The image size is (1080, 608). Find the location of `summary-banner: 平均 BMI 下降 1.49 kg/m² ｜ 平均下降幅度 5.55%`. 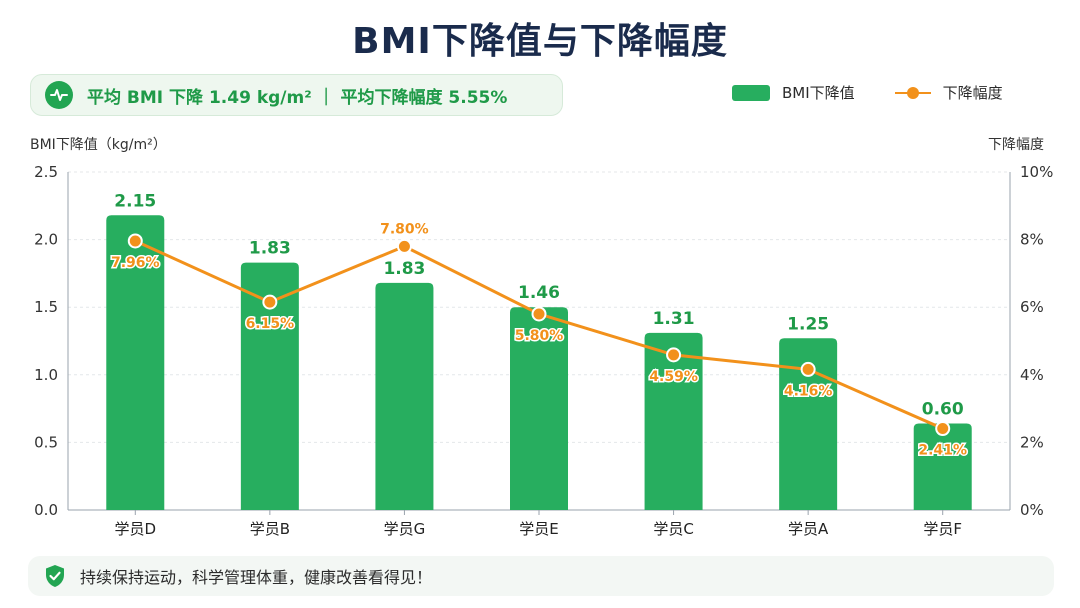

summary-banner: 平均 BMI 下降 1.49 kg/m² ｜ 平均下降幅度 5.55% is located at coordinates (296, 95).